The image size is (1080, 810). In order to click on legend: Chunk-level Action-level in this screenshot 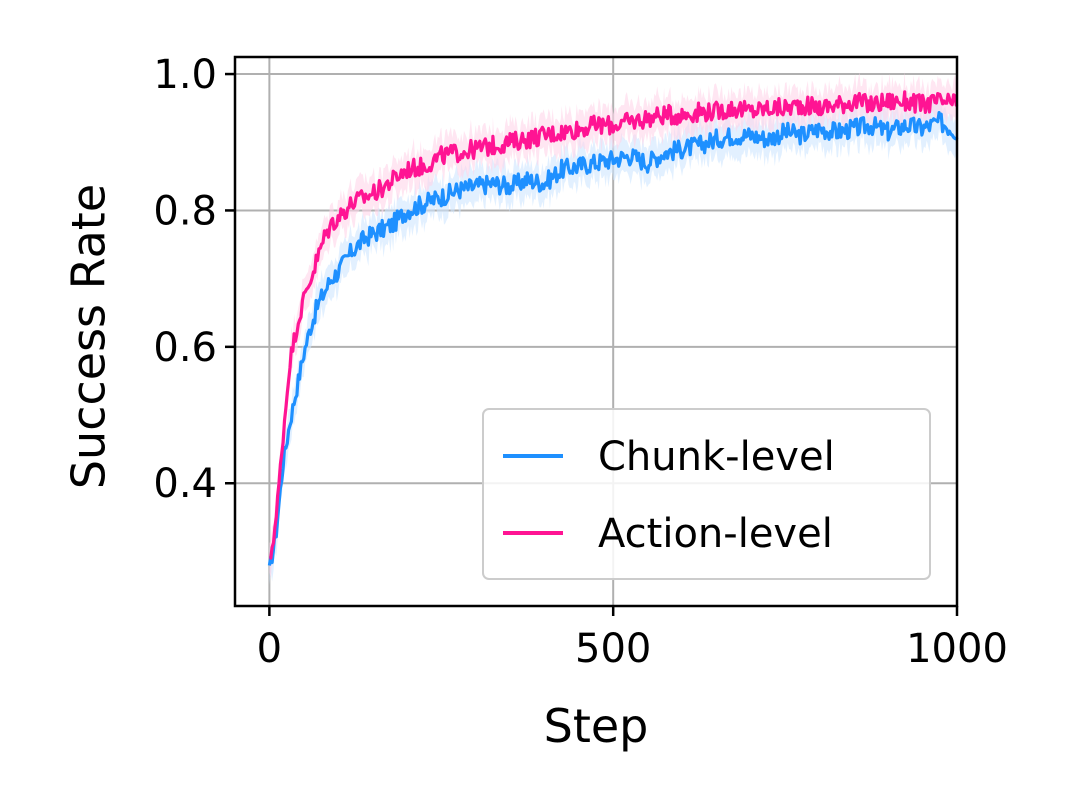, I will do `click(706, 494)`.